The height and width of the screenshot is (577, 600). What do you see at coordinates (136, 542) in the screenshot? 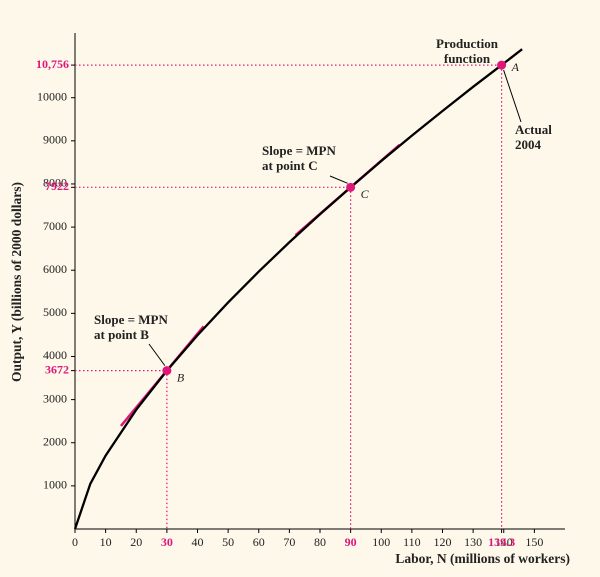
I see `x-tick-label: 20` at bounding box center [136, 542].